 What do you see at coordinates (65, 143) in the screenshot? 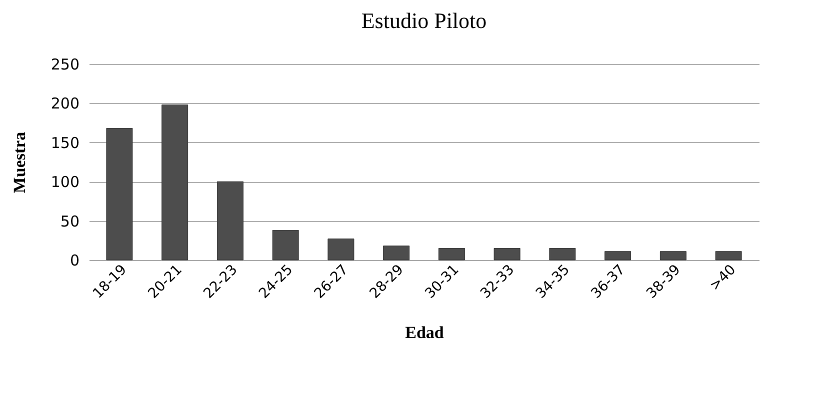
I see `y-tick-label: 150` at bounding box center [65, 143].